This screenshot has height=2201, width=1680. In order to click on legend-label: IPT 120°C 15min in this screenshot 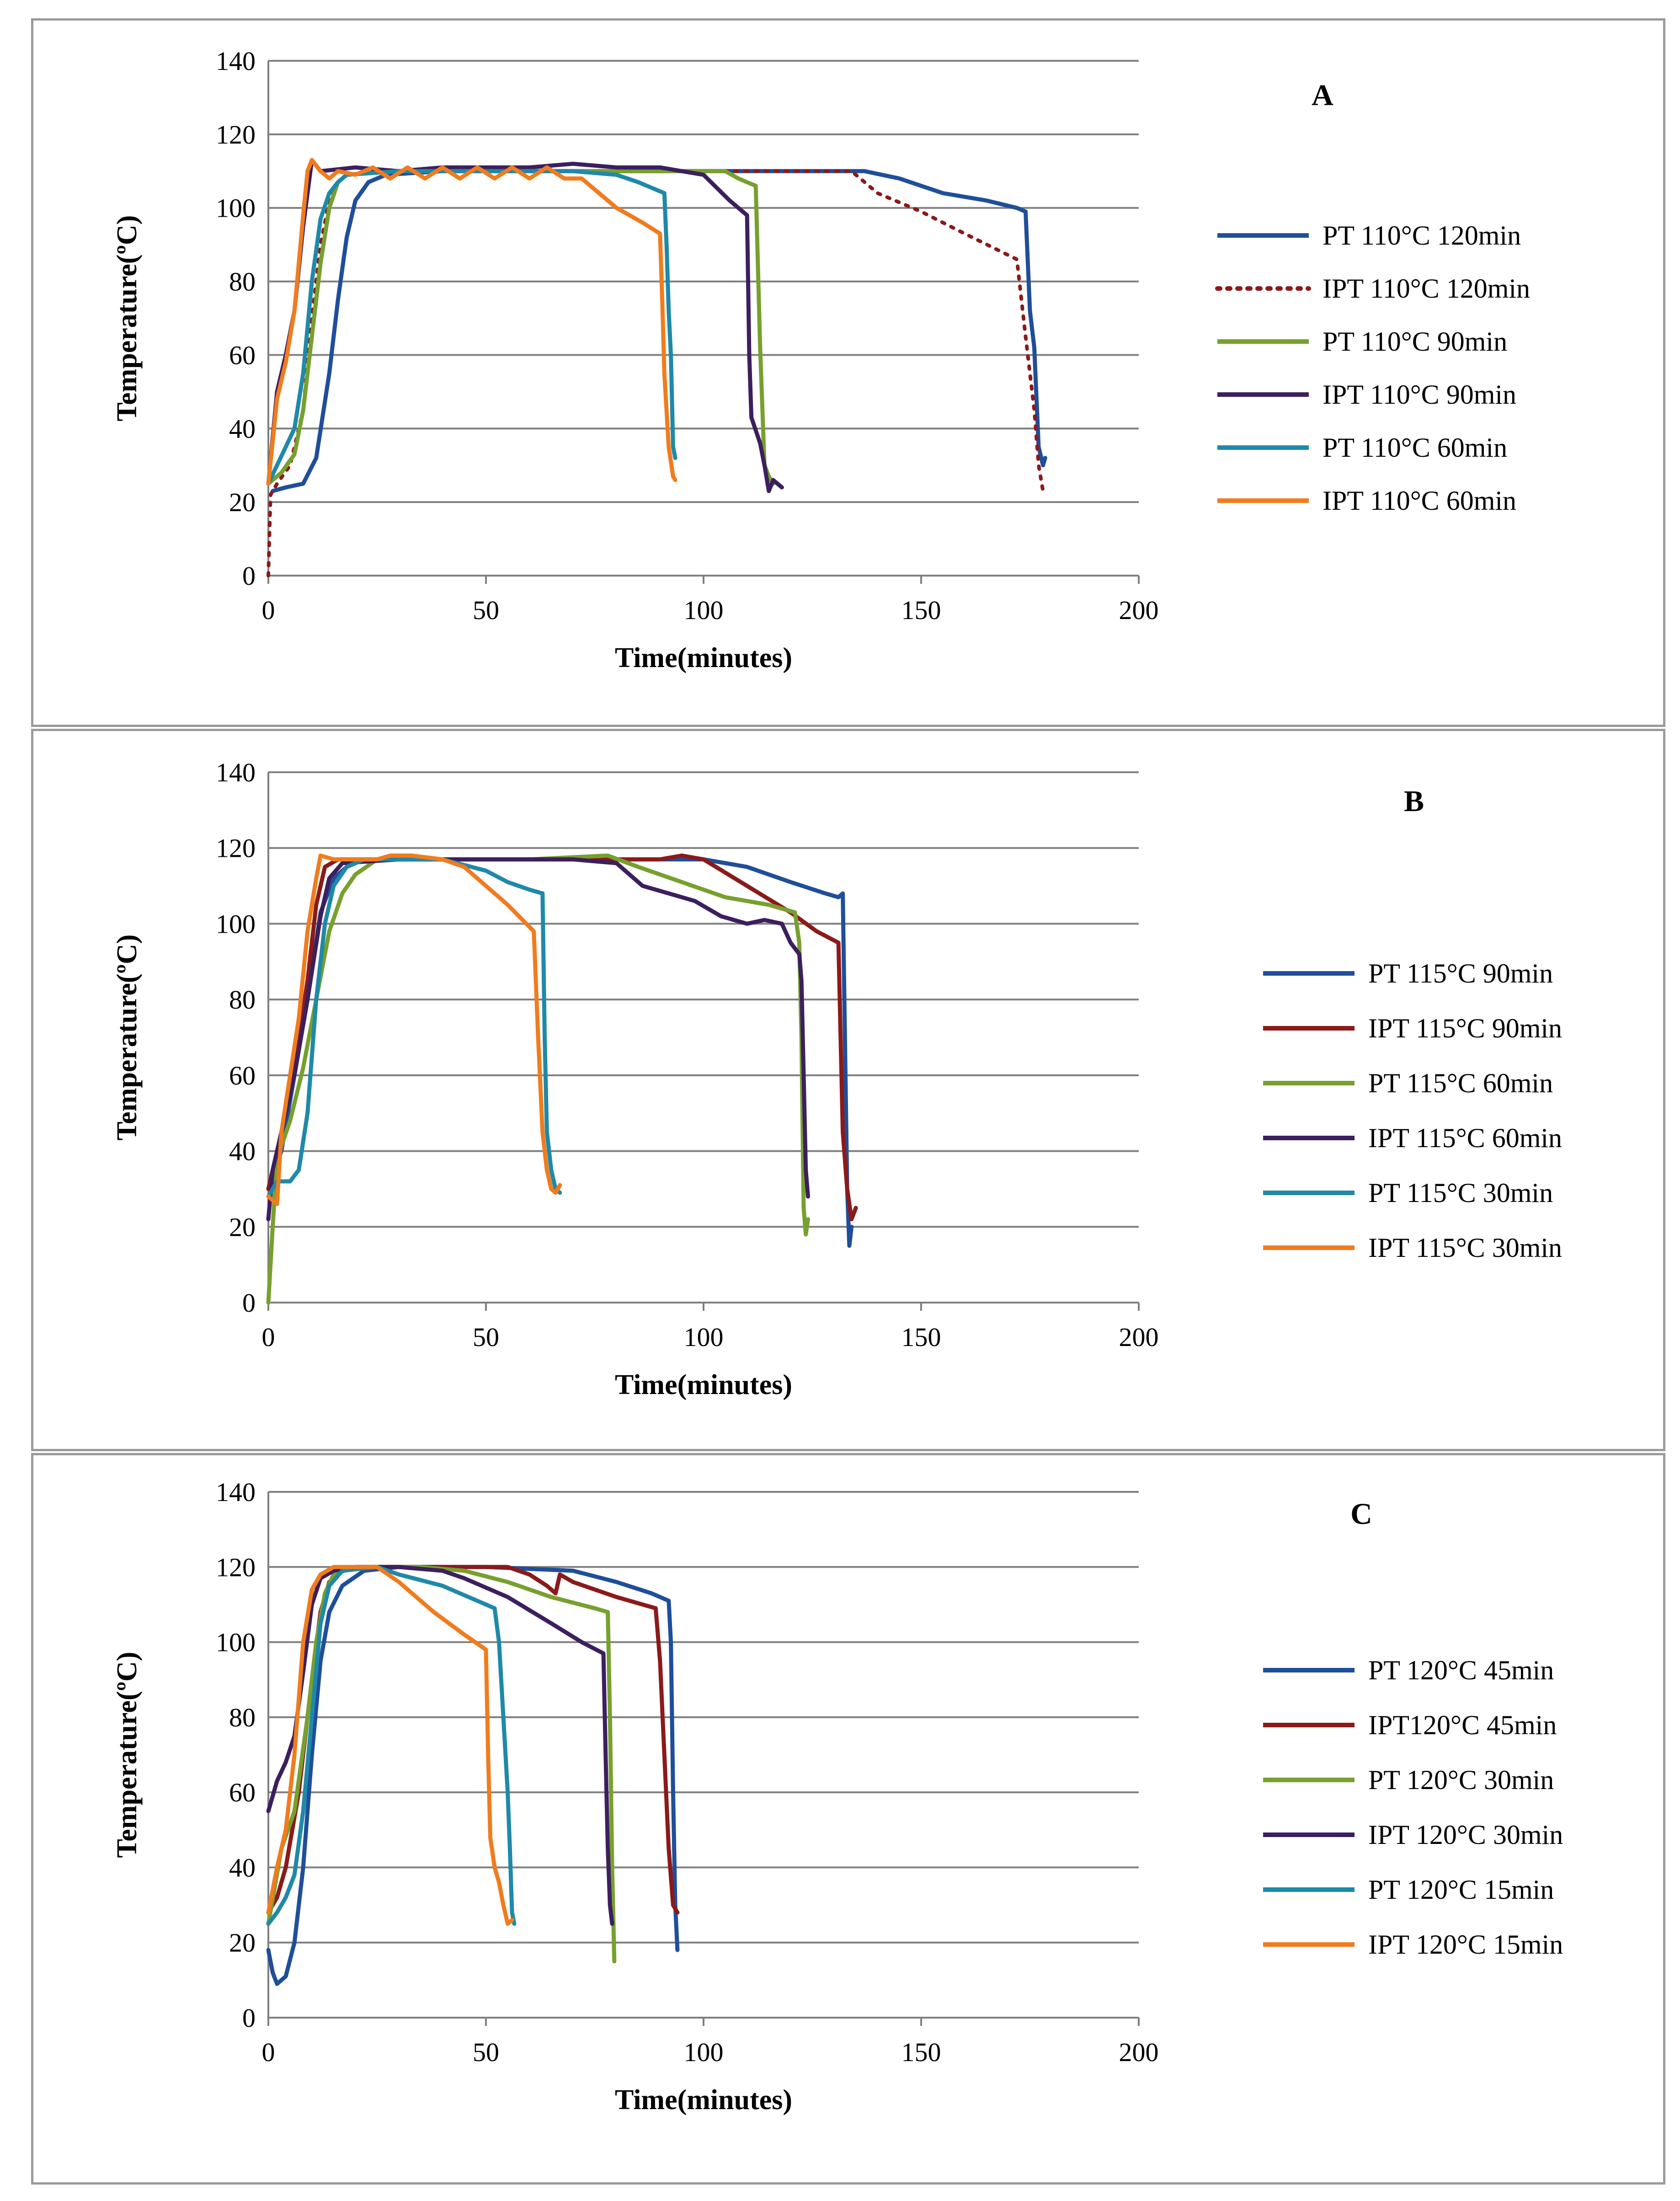, I will do `click(1465, 1945)`.